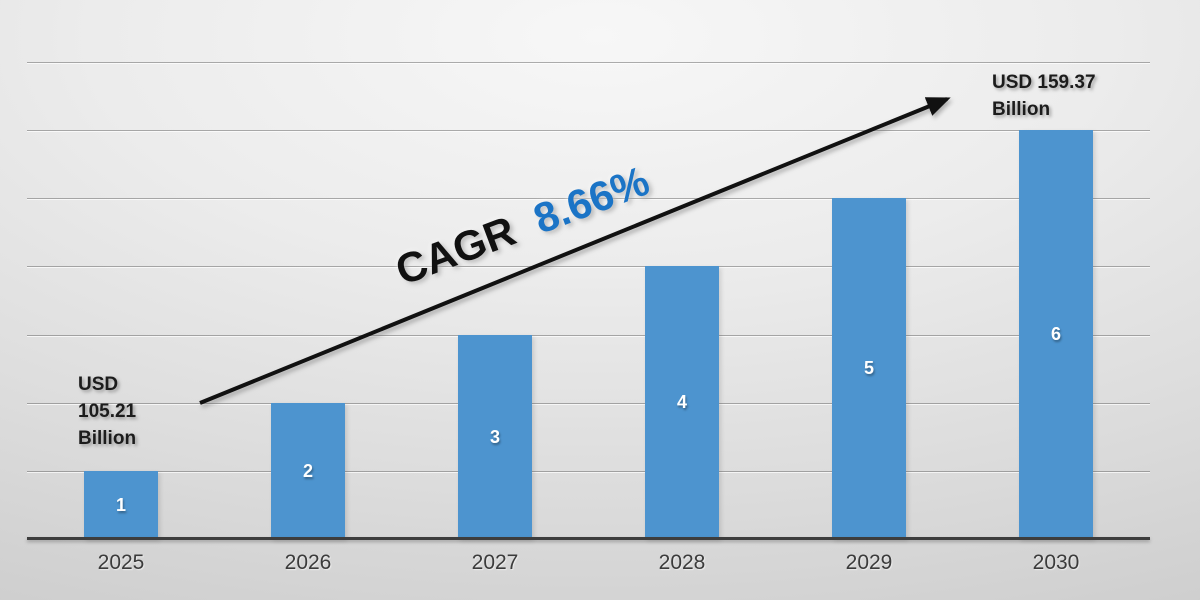 The height and width of the screenshot is (600, 1200). I want to click on bar-2030: 6, so click(1056, 334).